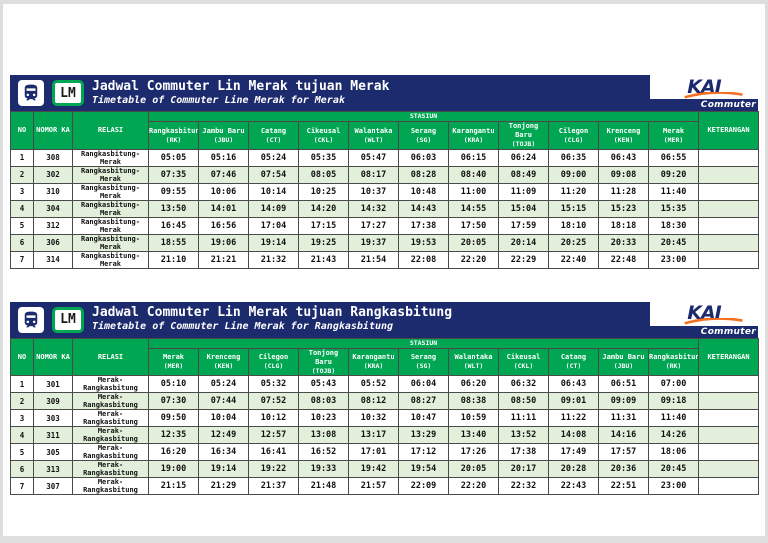 Image resolution: width=768 pixels, height=543 pixels. Describe the element at coordinates (623, 135) in the screenshot. I see `station-header: Krenceng (KEN)` at that location.